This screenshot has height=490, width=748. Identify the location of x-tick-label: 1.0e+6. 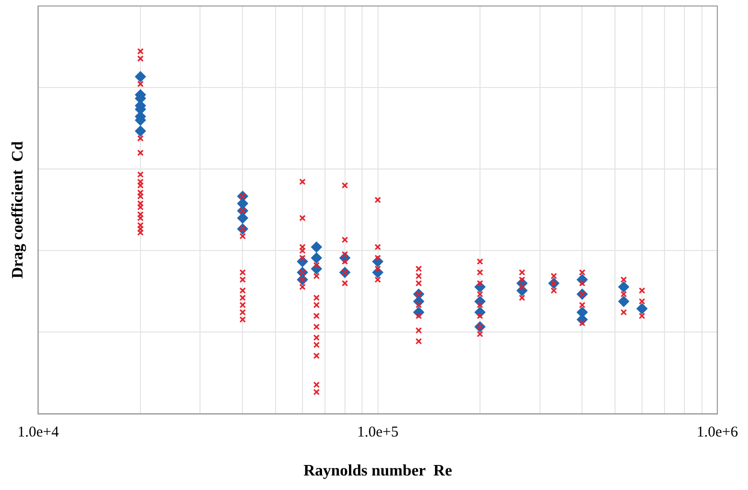
(717, 432).